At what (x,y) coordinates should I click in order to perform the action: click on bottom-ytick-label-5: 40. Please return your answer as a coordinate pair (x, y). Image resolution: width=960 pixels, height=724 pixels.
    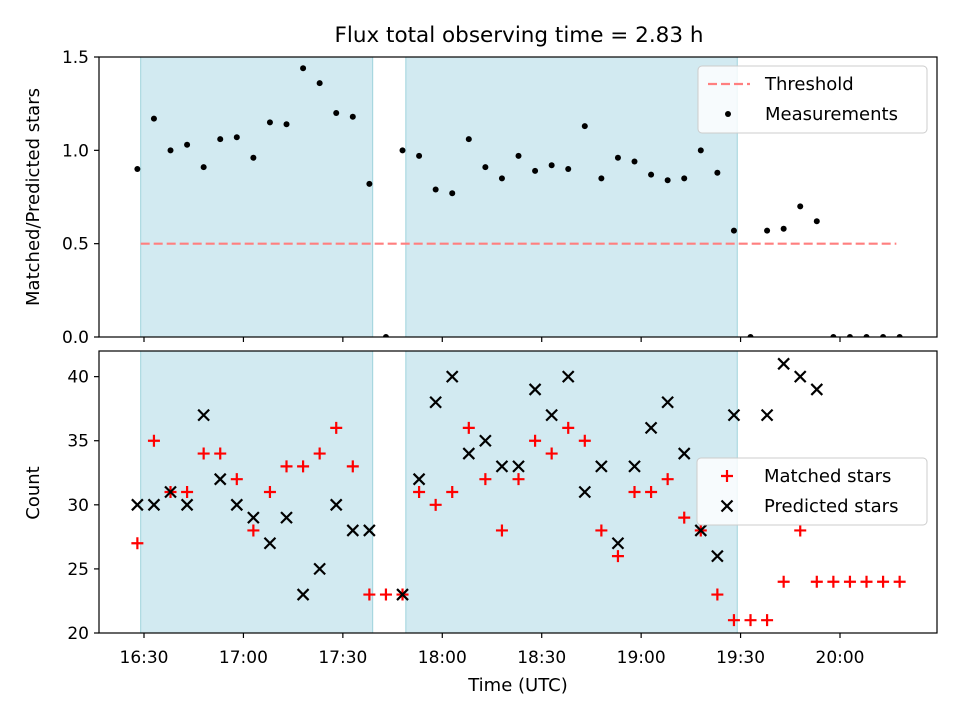
    Looking at the image, I should click on (78, 378).